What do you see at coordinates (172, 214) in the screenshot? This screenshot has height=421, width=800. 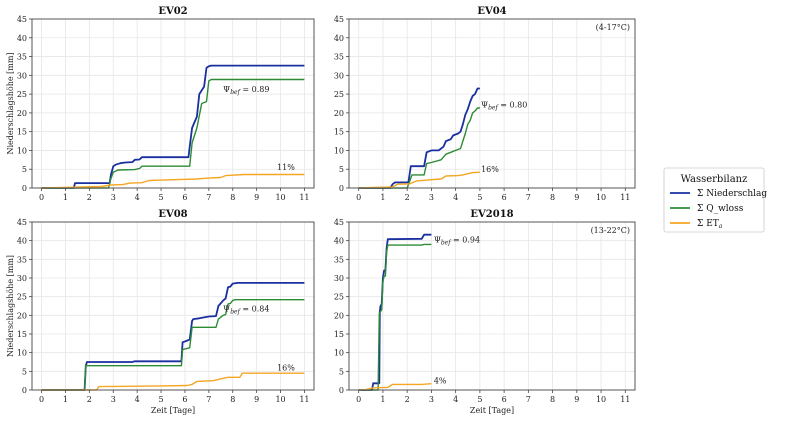 I see `chart-title: EV08` at bounding box center [172, 214].